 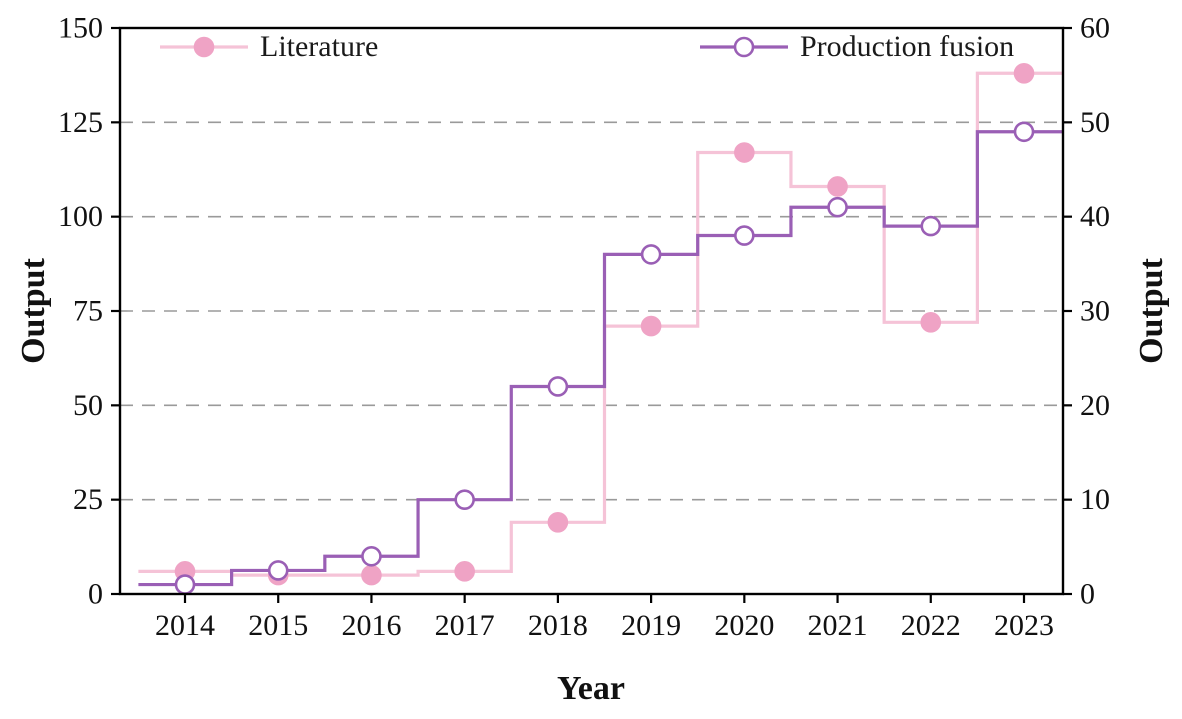 What do you see at coordinates (838, 625) in the screenshot?
I see `x-tick-label: 2021` at bounding box center [838, 625].